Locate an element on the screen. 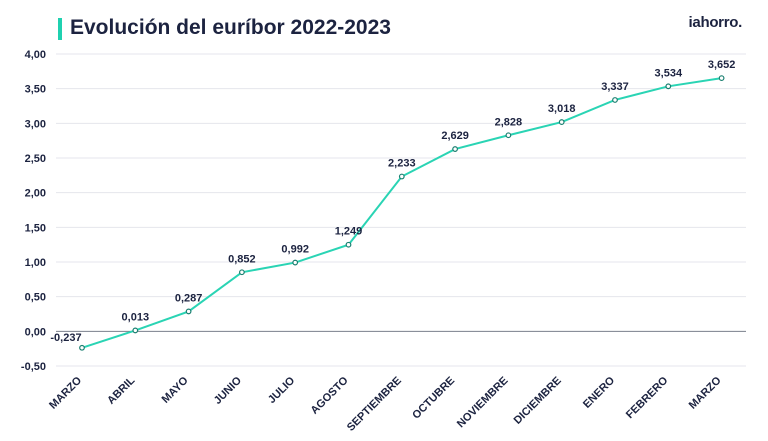  y-tick-label: 4,00 is located at coordinates (35, 55).